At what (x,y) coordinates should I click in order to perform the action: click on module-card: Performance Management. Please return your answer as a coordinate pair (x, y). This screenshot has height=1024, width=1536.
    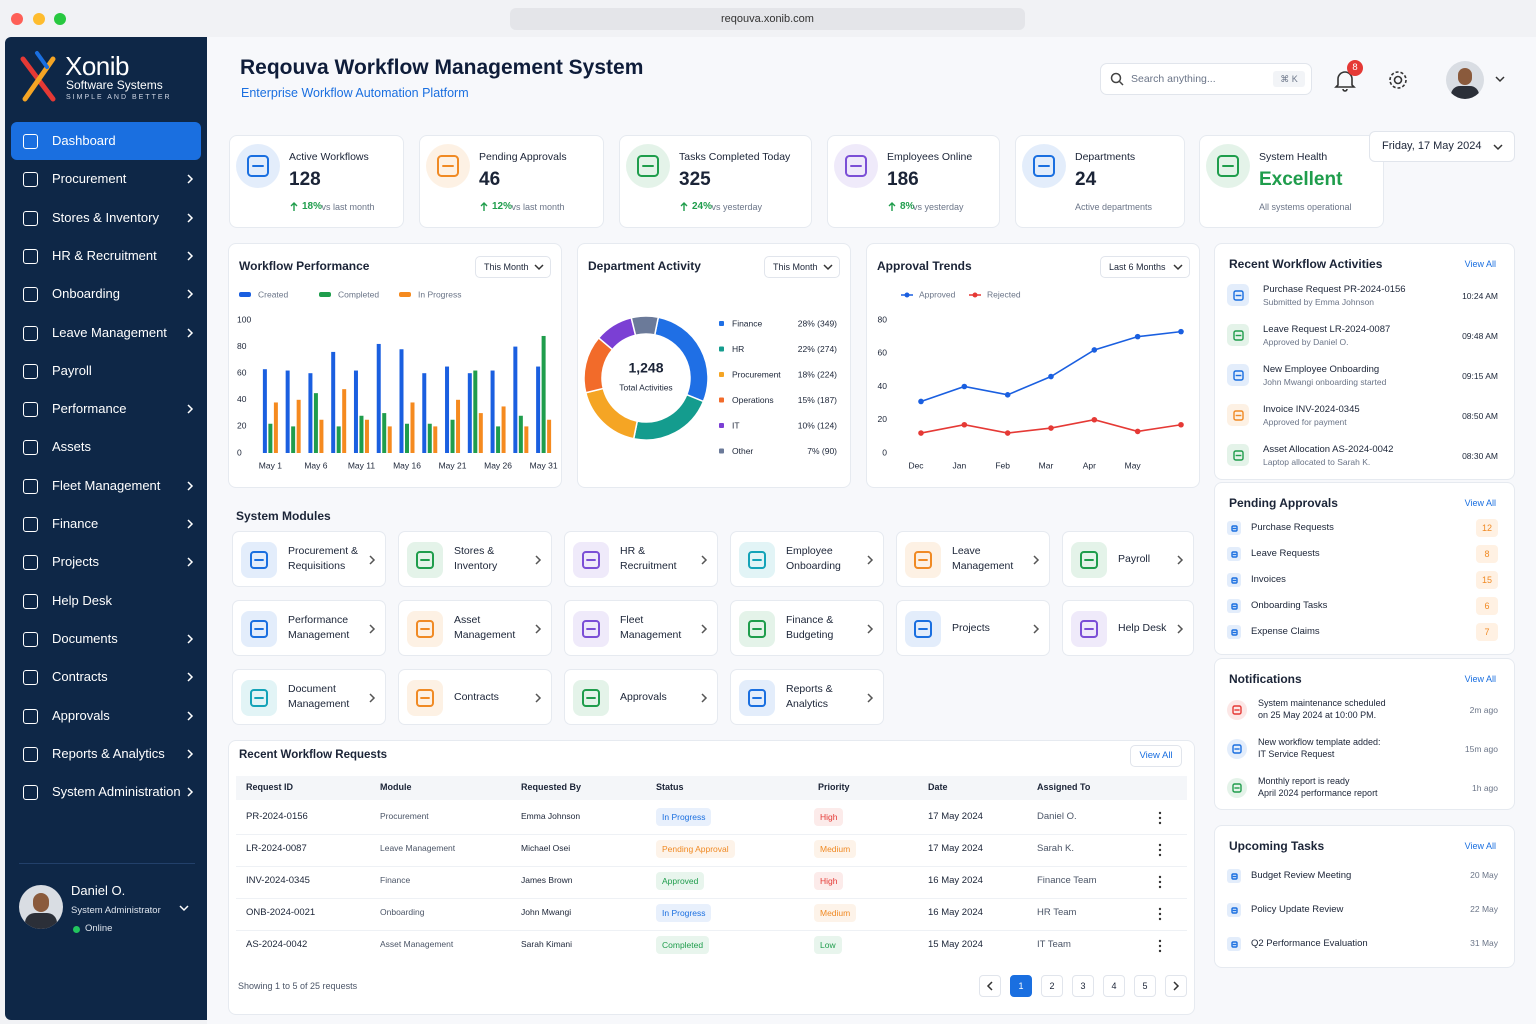
    Looking at the image, I should click on (309, 628).